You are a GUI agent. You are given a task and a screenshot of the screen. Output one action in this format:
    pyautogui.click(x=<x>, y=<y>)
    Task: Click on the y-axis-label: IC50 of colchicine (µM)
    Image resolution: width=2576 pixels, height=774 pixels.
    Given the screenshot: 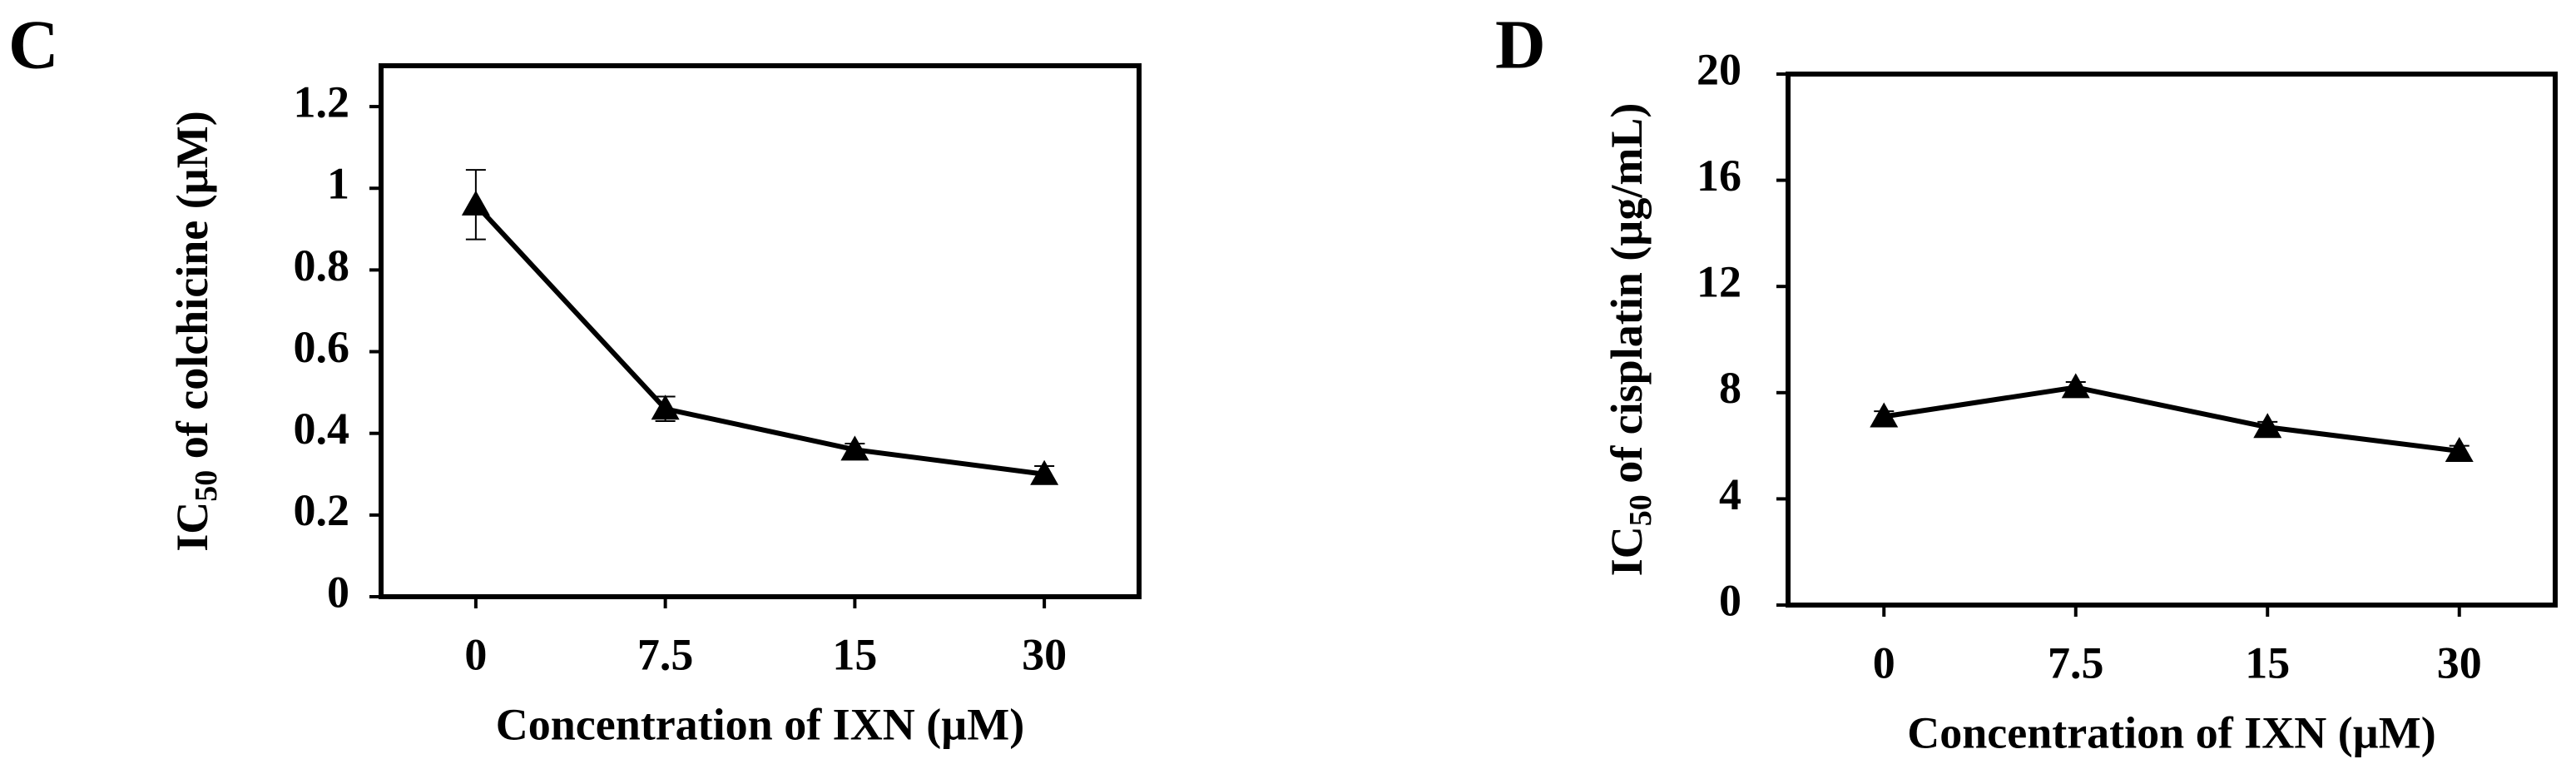 What is the action you would take?
    pyautogui.click(x=195, y=331)
    